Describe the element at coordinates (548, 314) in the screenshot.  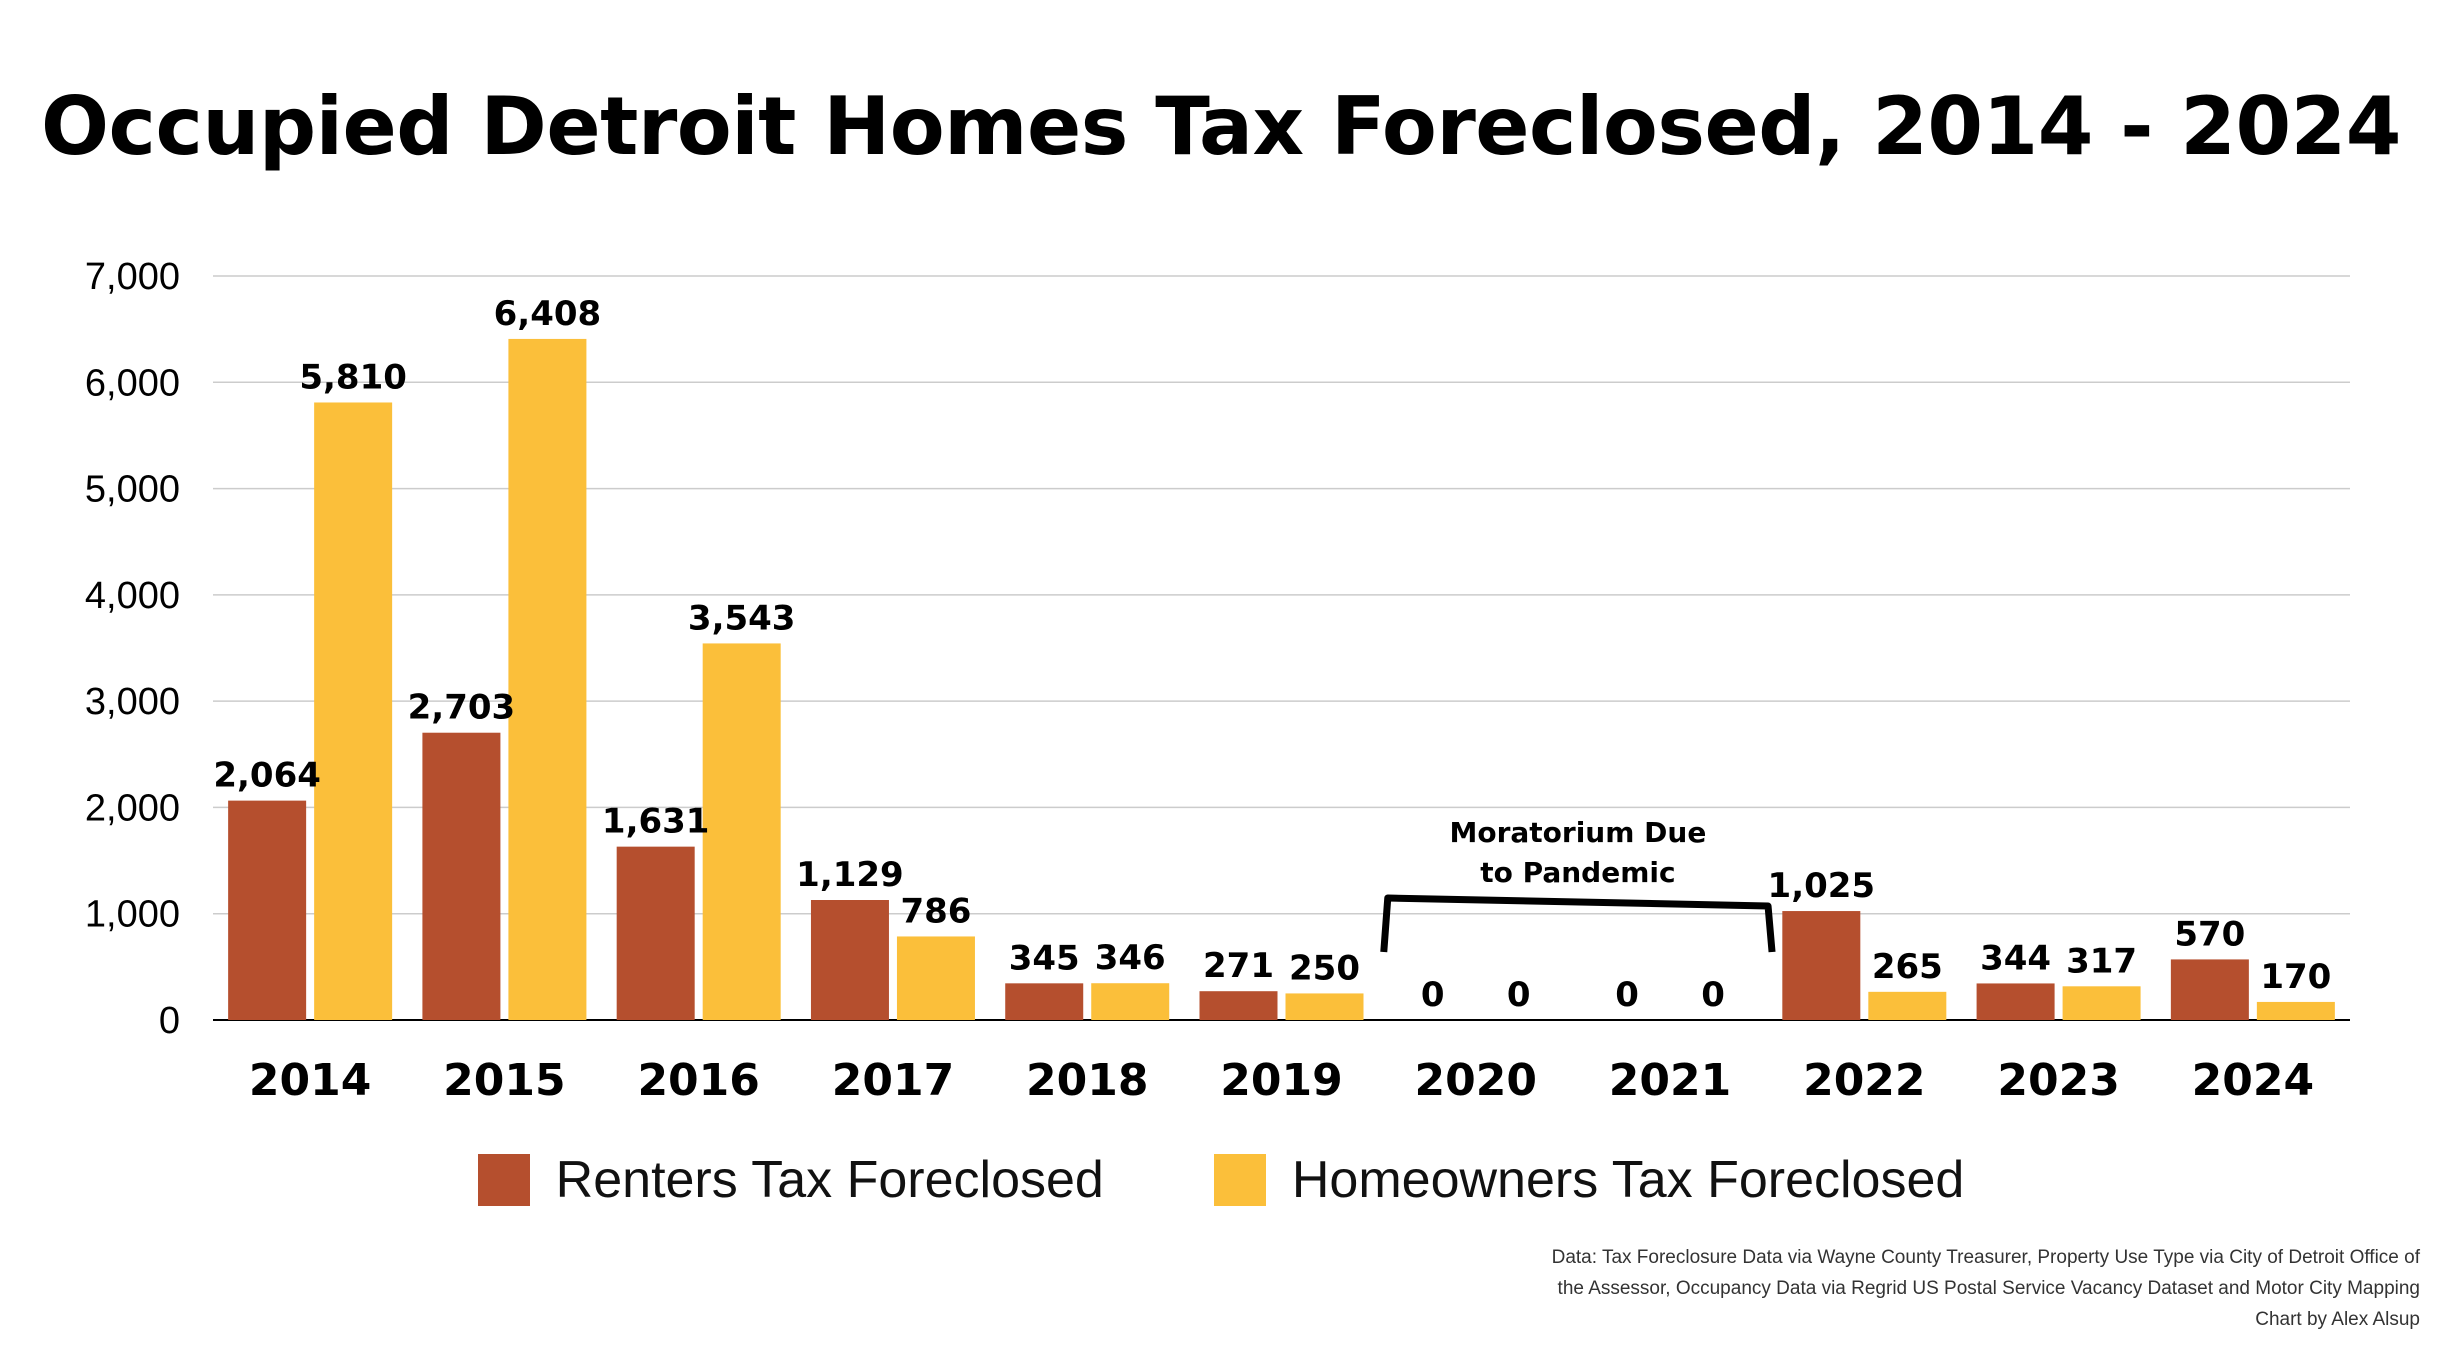
I see `data-label-homeowners: 6,408` at that location.